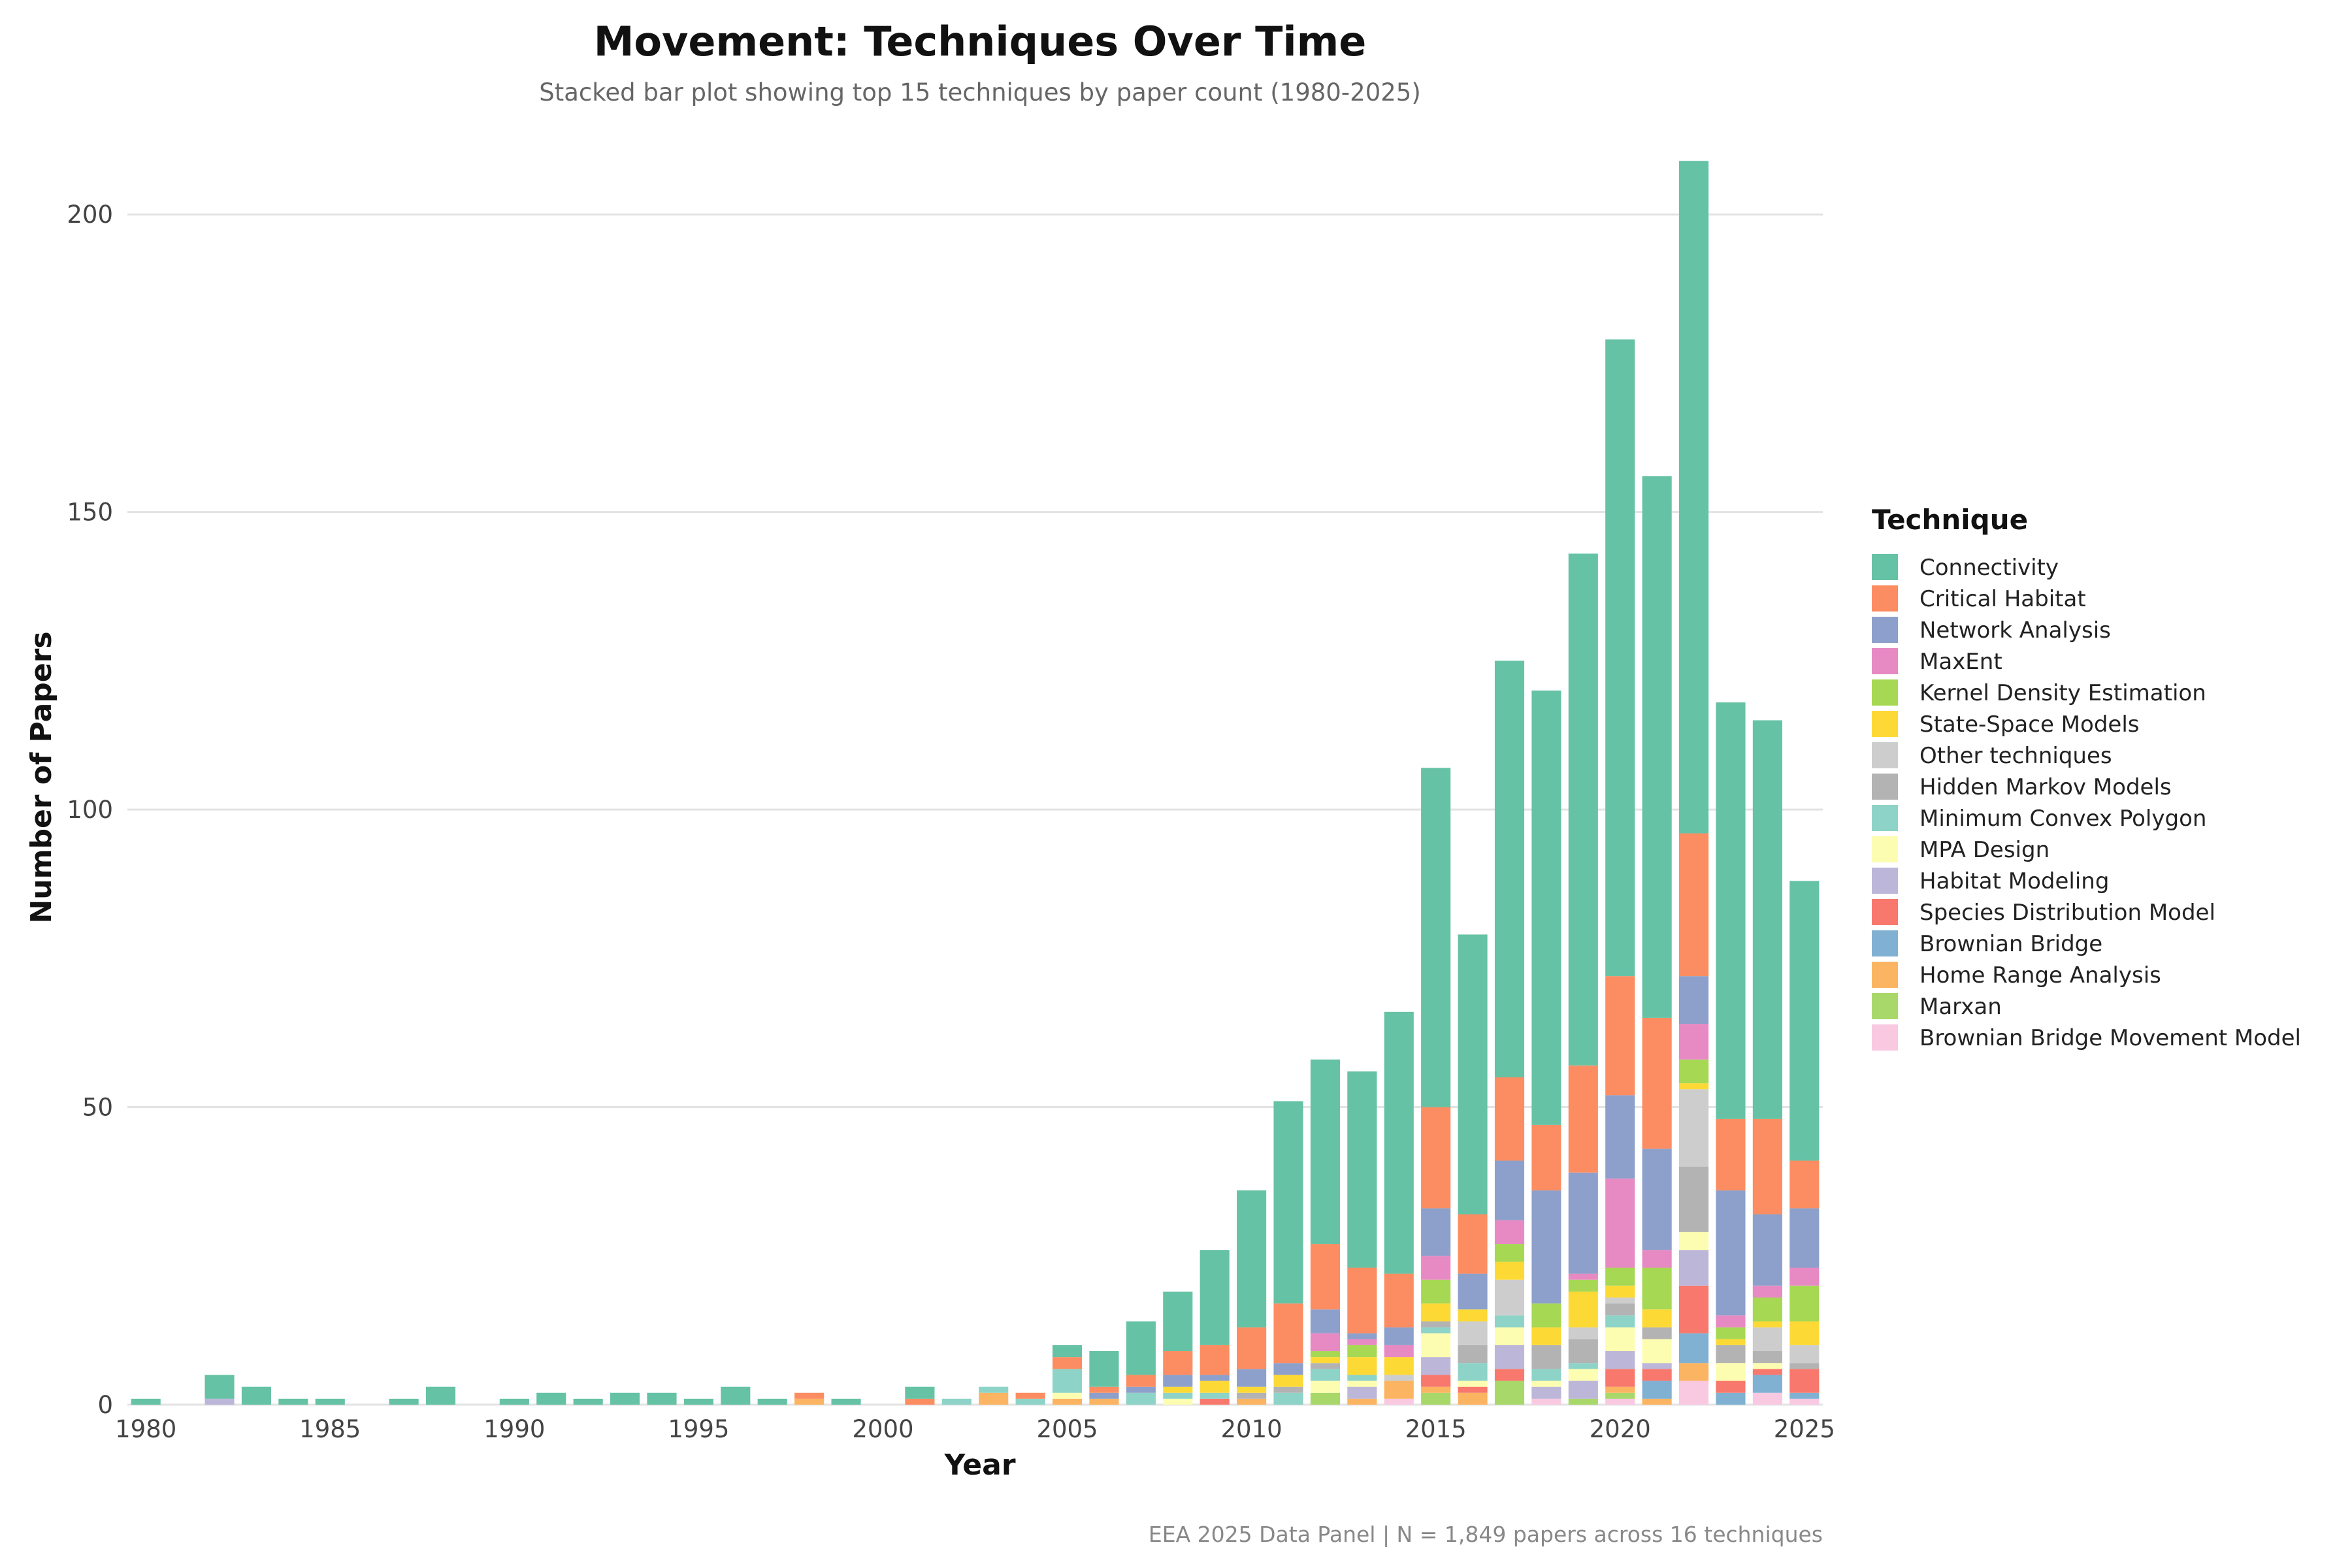 The height and width of the screenshot is (1568, 2352). I want to click on legend-label: Kernel Density Estimation, so click(2062, 693).